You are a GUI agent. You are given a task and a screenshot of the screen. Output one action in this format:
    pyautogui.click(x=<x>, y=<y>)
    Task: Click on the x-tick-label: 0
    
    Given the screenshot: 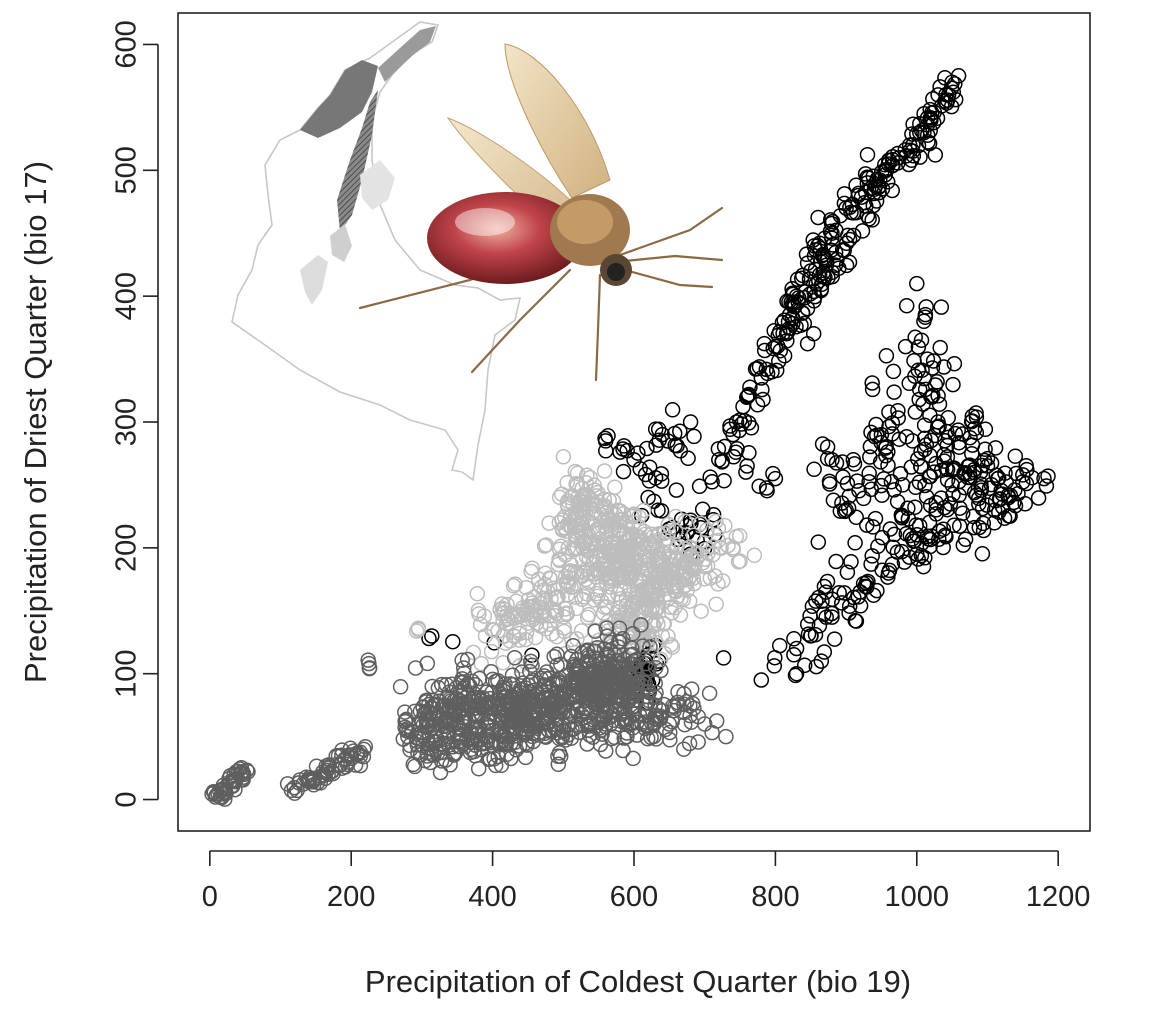 What is the action you would take?
    pyautogui.click(x=210, y=897)
    